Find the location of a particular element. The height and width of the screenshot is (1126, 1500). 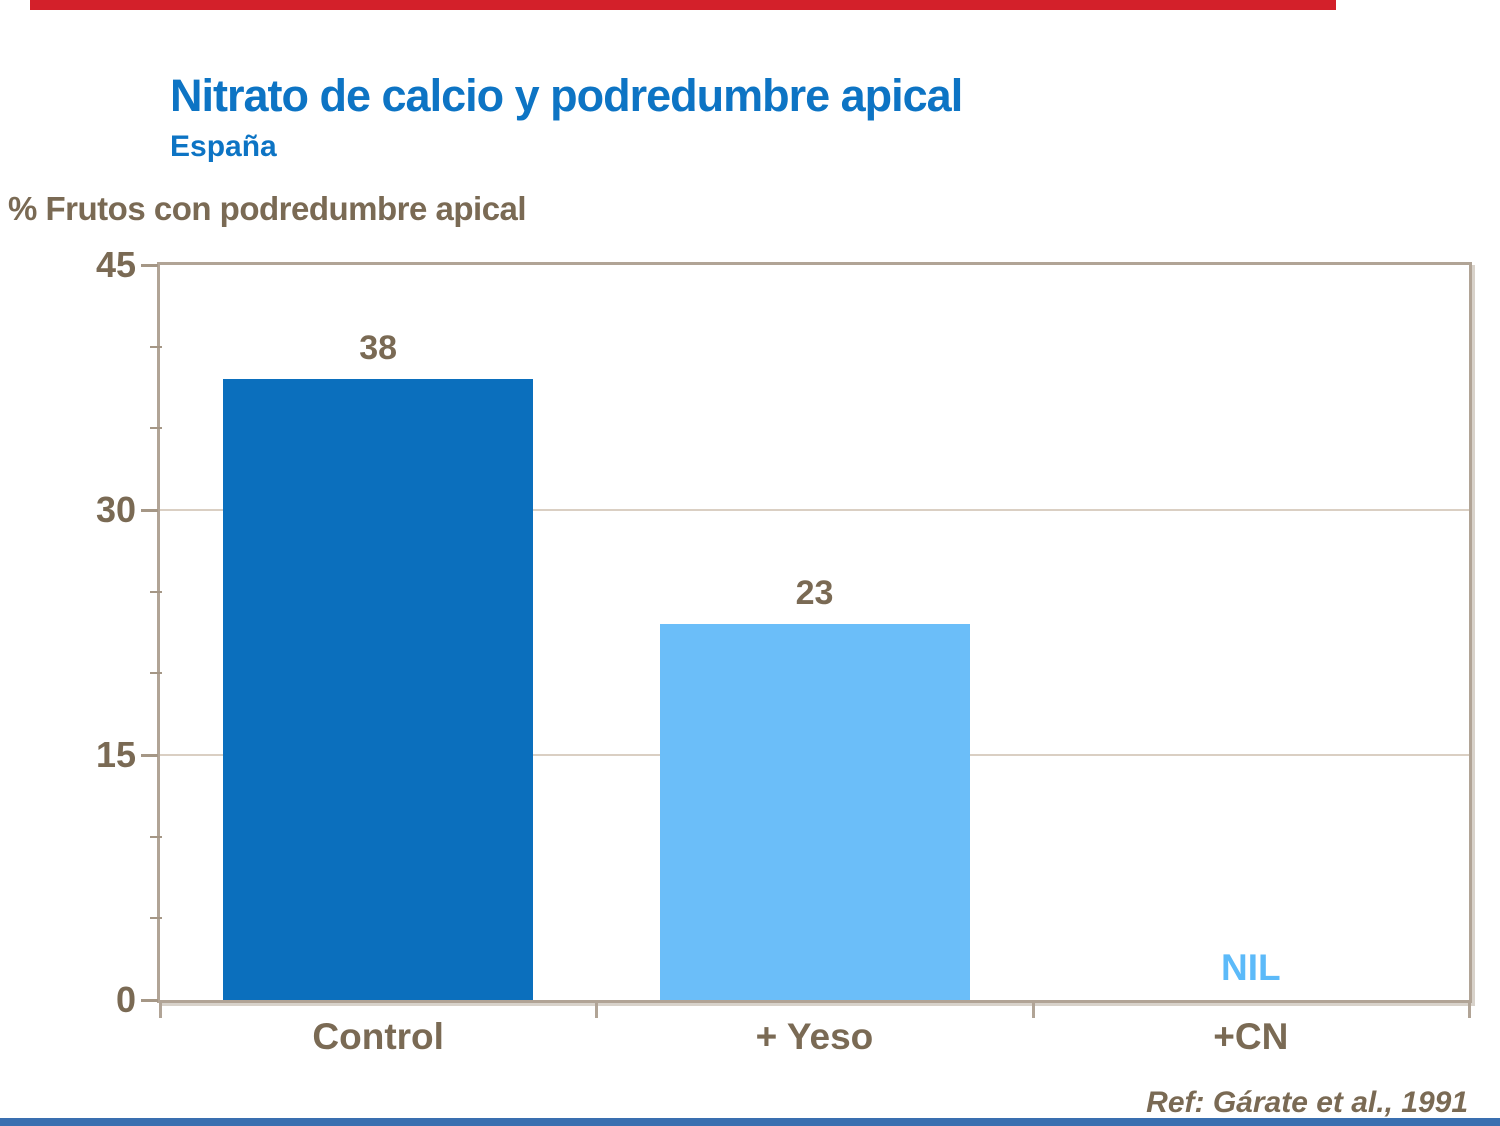

bar-yeso is located at coordinates (814, 812).